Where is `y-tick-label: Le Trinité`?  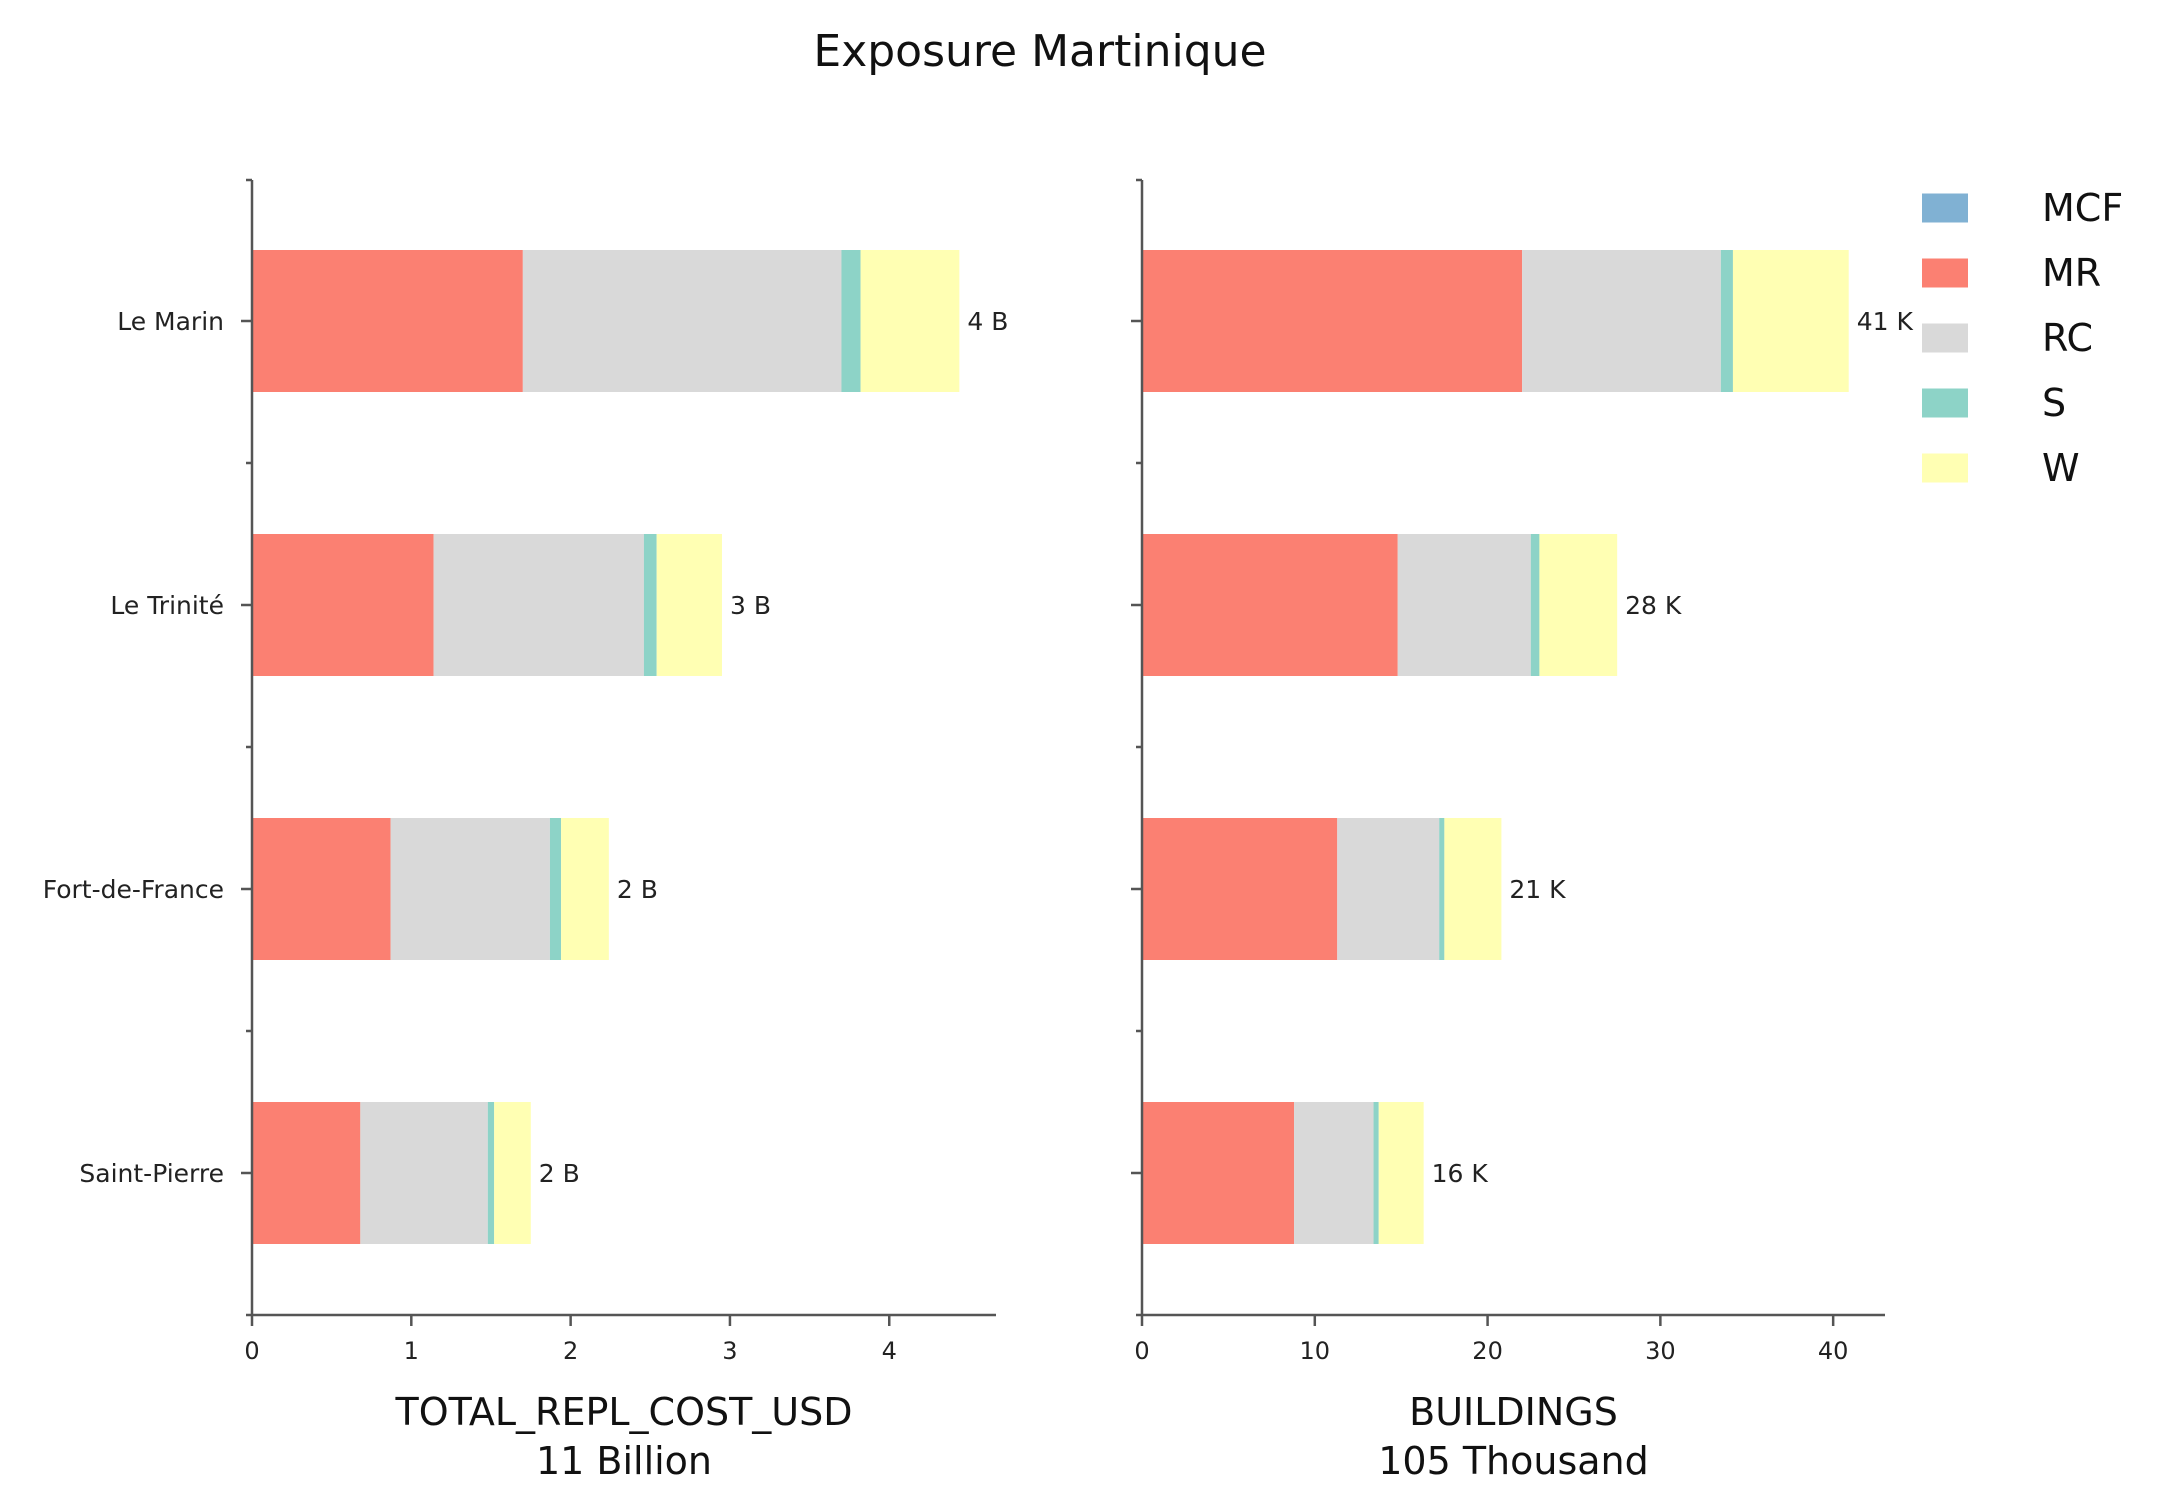
y-tick-label: Le Trinité is located at coordinates (167, 605).